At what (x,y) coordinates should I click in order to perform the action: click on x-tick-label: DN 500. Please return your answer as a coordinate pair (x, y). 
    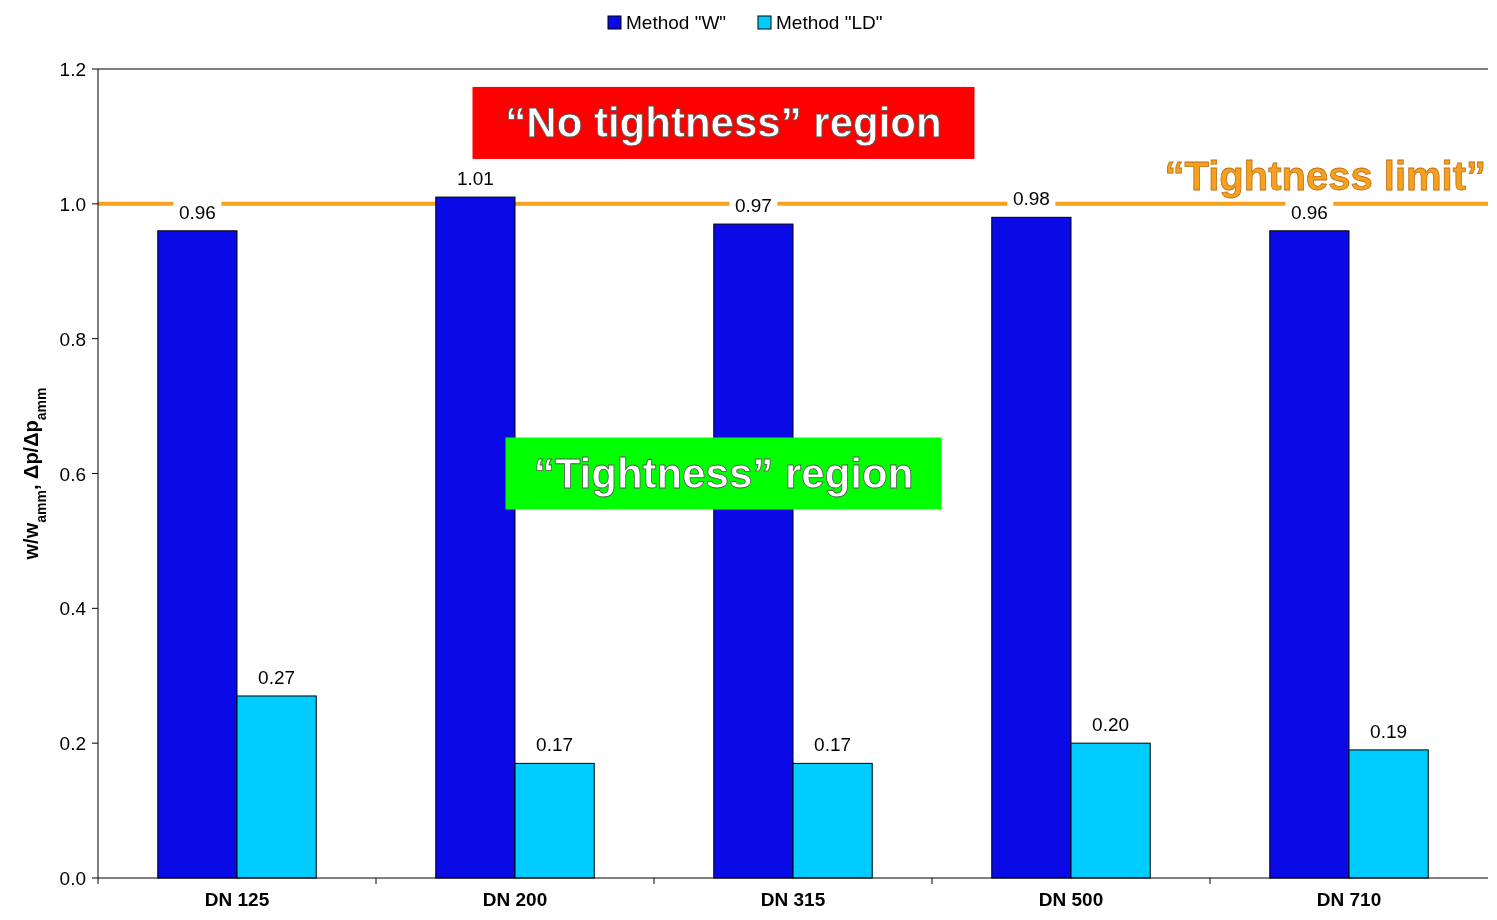
    Looking at the image, I should click on (1071, 899).